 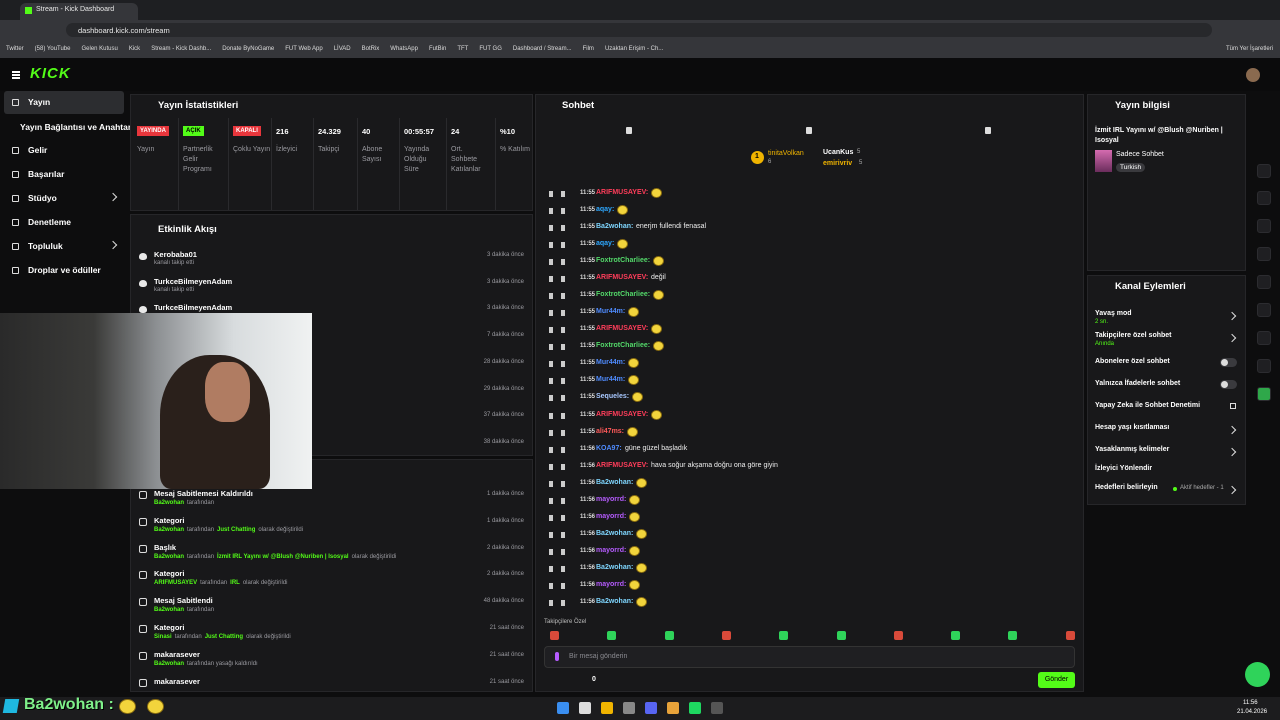 I want to click on nav-item: Stüdyo, so click(x=42, y=198).